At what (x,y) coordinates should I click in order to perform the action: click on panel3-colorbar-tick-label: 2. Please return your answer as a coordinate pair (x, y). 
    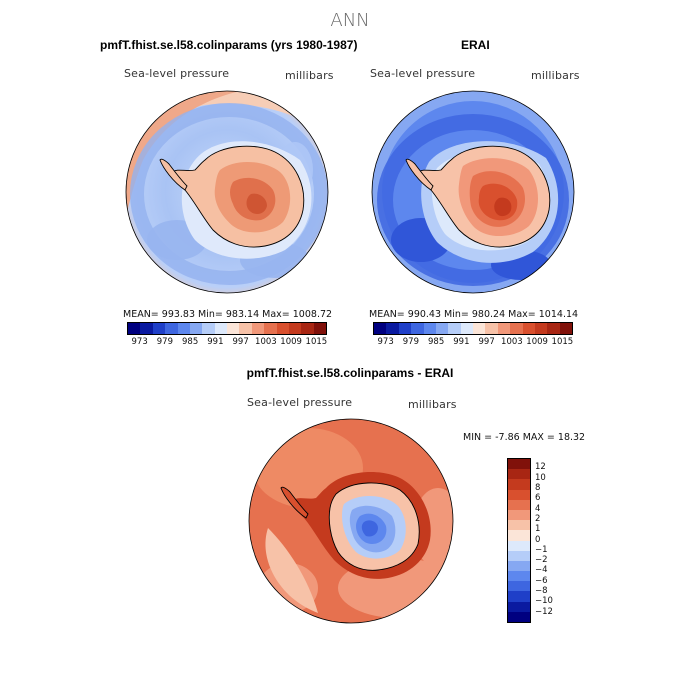
    Looking at the image, I should click on (538, 518).